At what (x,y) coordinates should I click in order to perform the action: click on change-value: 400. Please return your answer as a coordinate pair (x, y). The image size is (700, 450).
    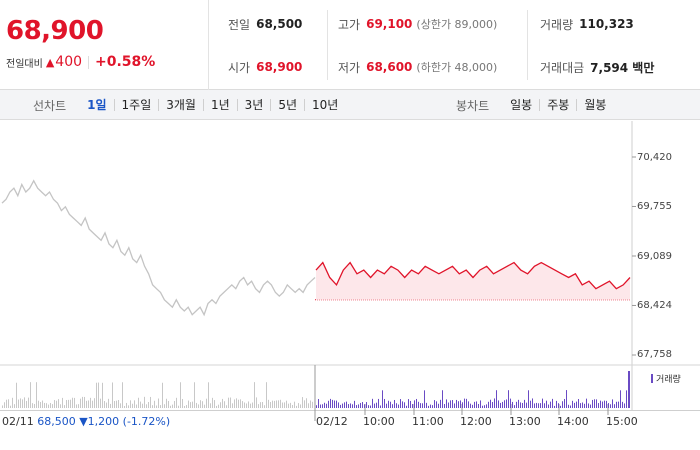
    Looking at the image, I should click on (69, 62).